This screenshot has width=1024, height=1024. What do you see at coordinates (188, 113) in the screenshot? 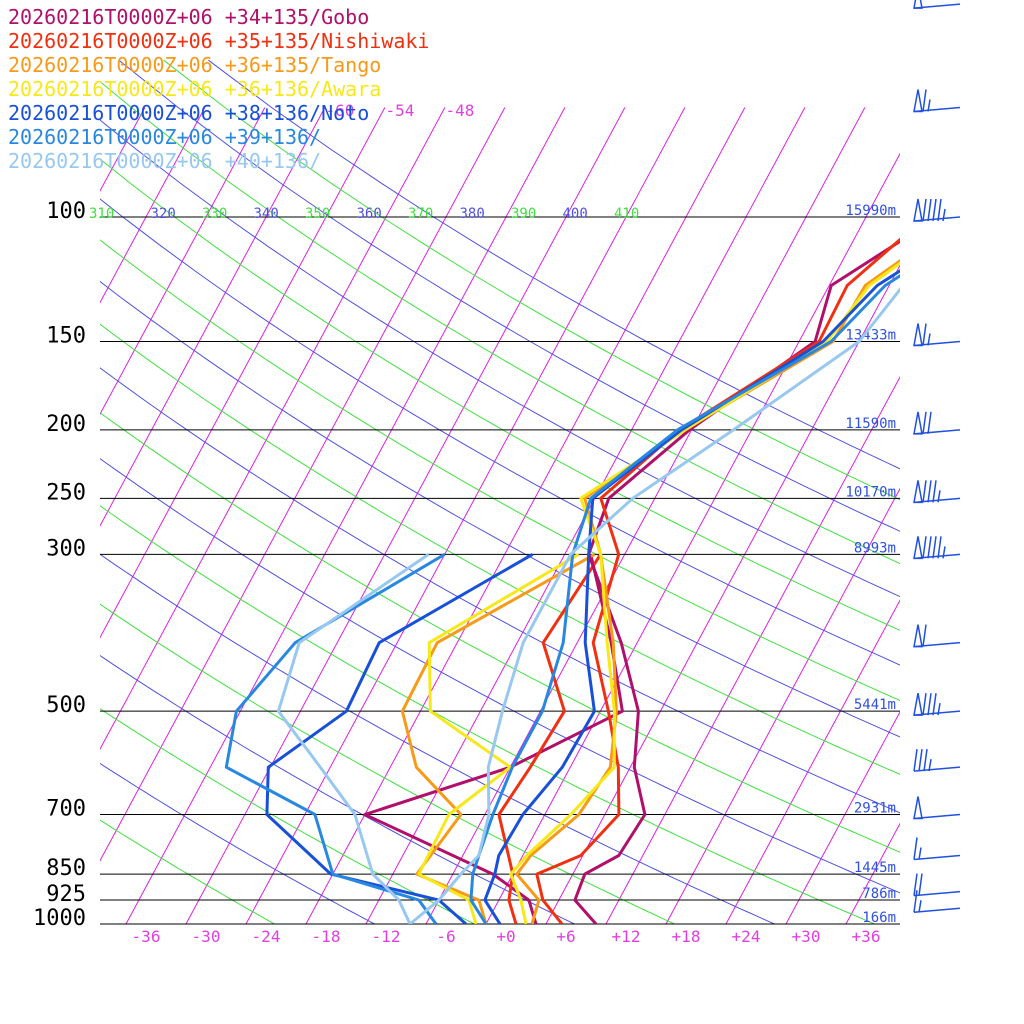
I see `legend-entry: 20260216T0000Z+06 +38+136/Noto` at bounding box center [188, 113].